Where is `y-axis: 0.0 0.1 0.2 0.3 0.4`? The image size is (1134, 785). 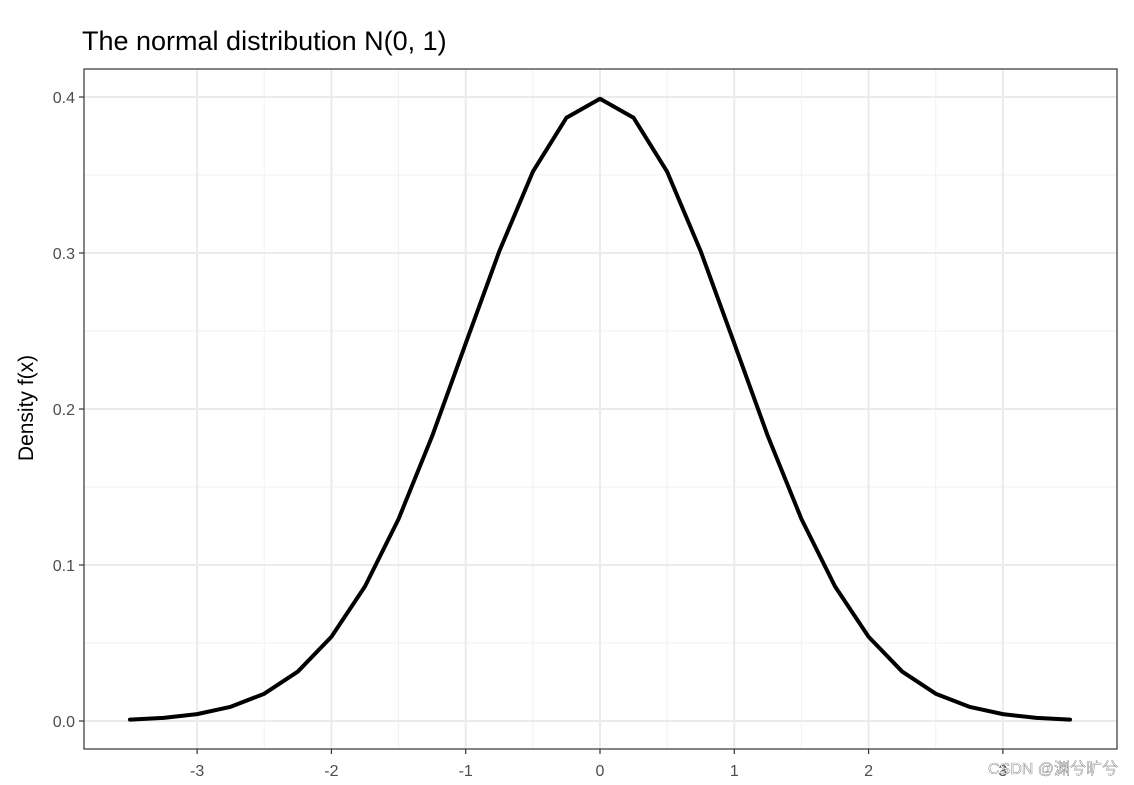
y-axis: 0.0 0.1 0.2 0.3 0.4 is located at coordinates (68, 410).